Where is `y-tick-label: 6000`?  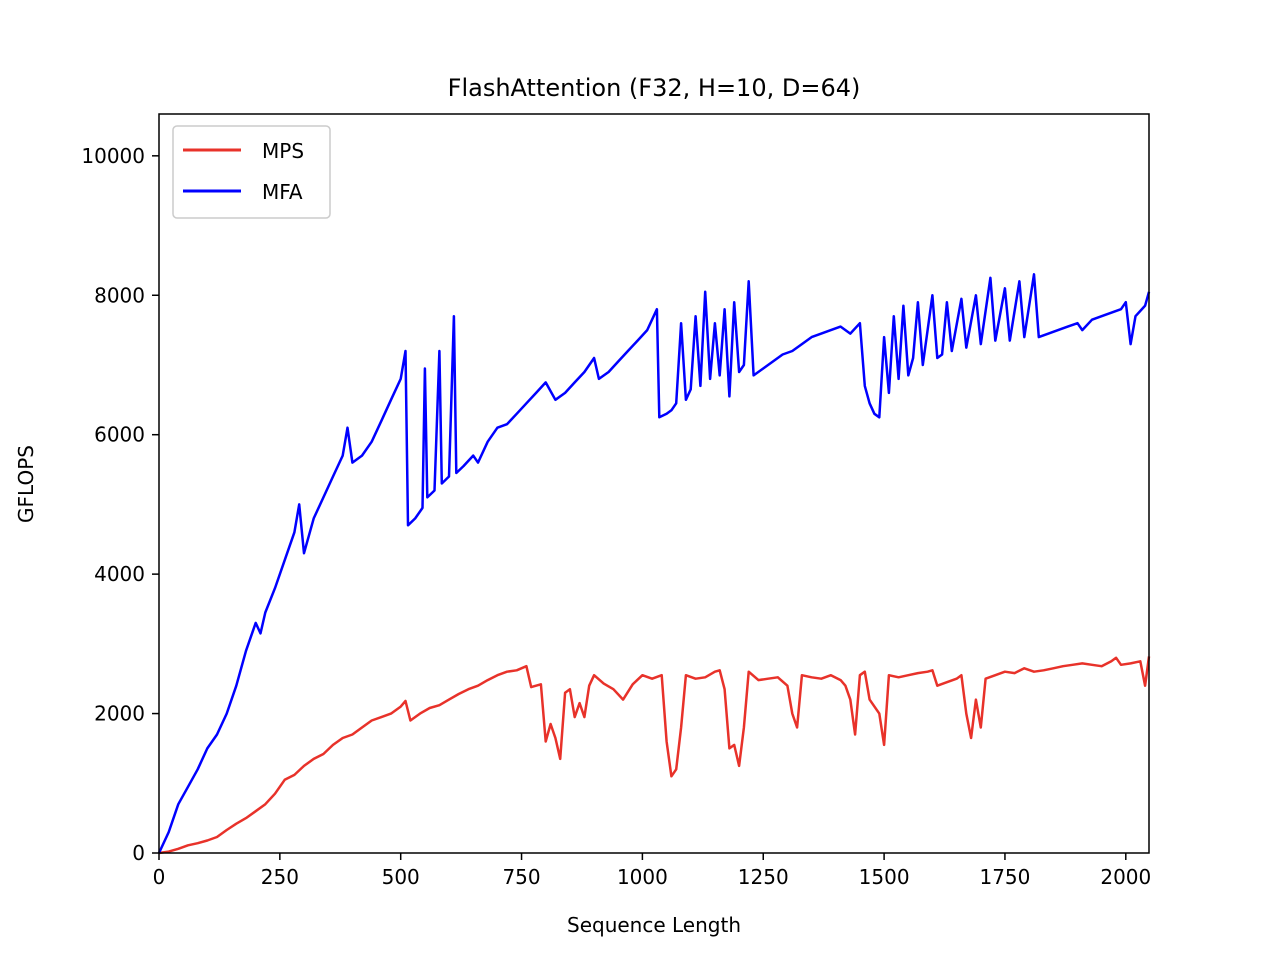
y-tick-label: 6000 is located at coordinates (119, 435).